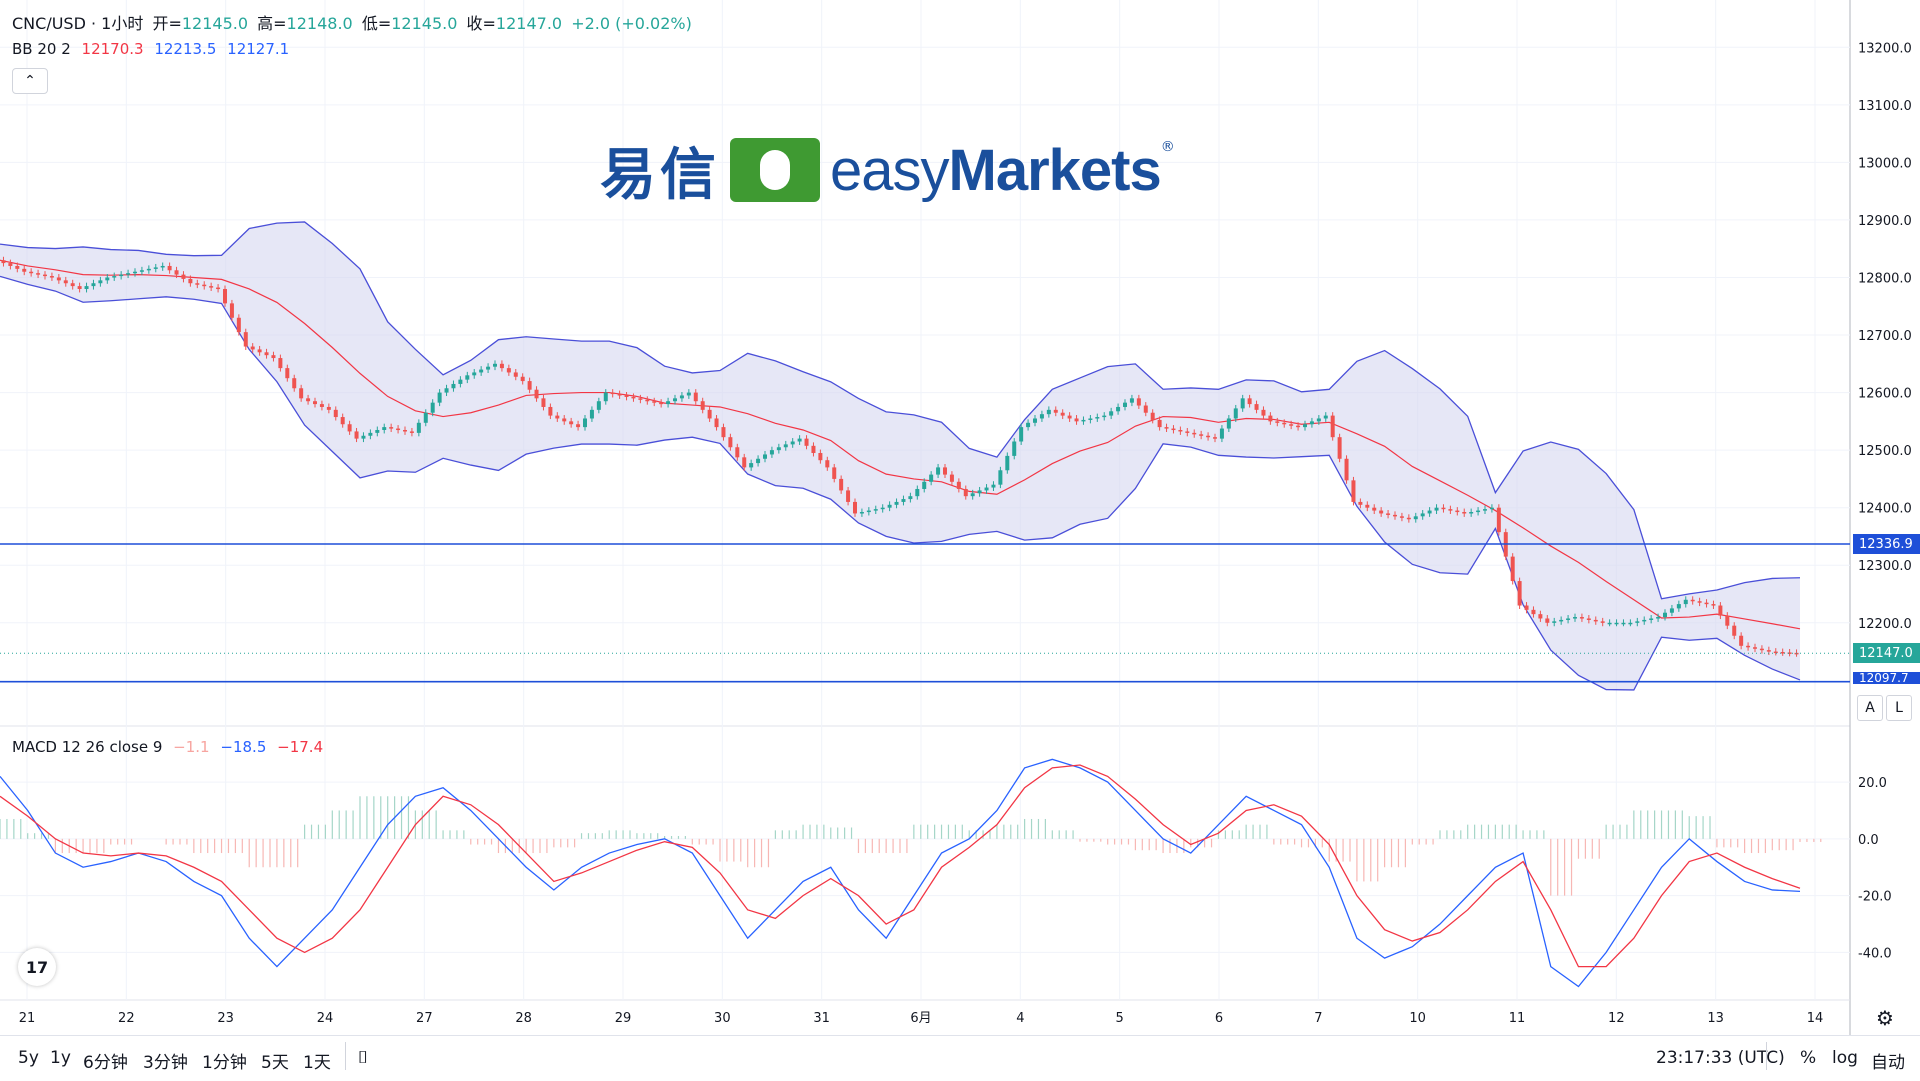 Image resolution: width=1920 pixels, height=1081 pixels. I want to click on percent-scale-button: %, so click(1808, 1058).